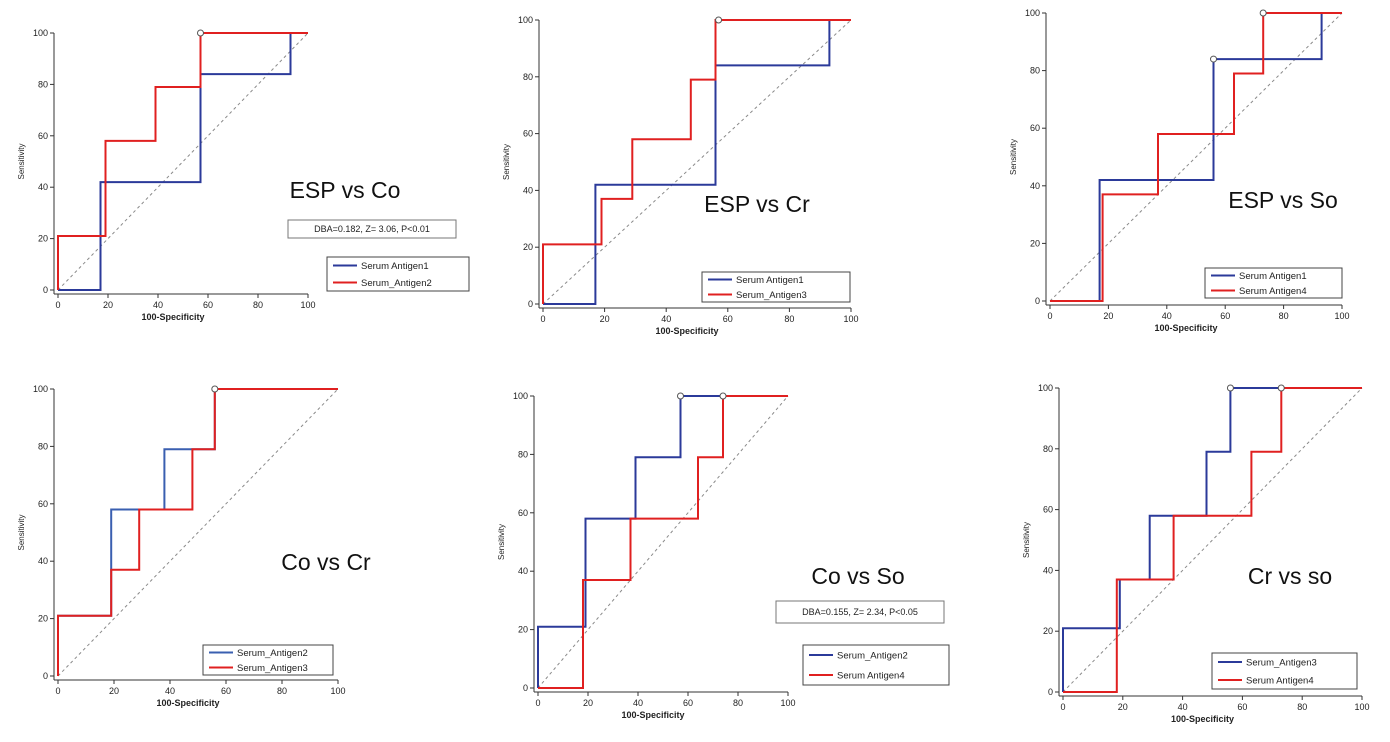 The height and width of the screenshot is (742, 1390). I want to click on chart-title: ESP vs Co, so click(345, 190).